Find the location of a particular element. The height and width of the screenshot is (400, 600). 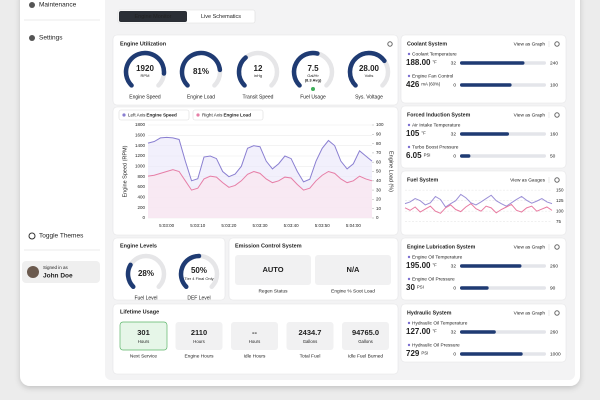

row-name: Engine Oil Temperature is located at coordinates (437, 257).